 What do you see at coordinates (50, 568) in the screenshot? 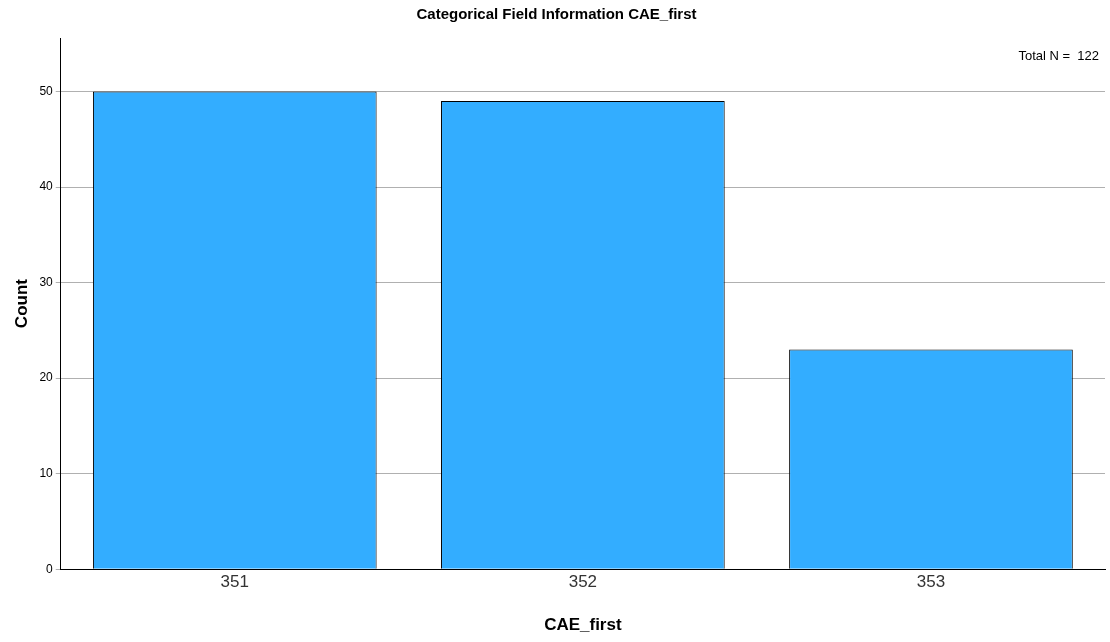
I see `y-tick-label: 0` at bounding box center [50, 568].